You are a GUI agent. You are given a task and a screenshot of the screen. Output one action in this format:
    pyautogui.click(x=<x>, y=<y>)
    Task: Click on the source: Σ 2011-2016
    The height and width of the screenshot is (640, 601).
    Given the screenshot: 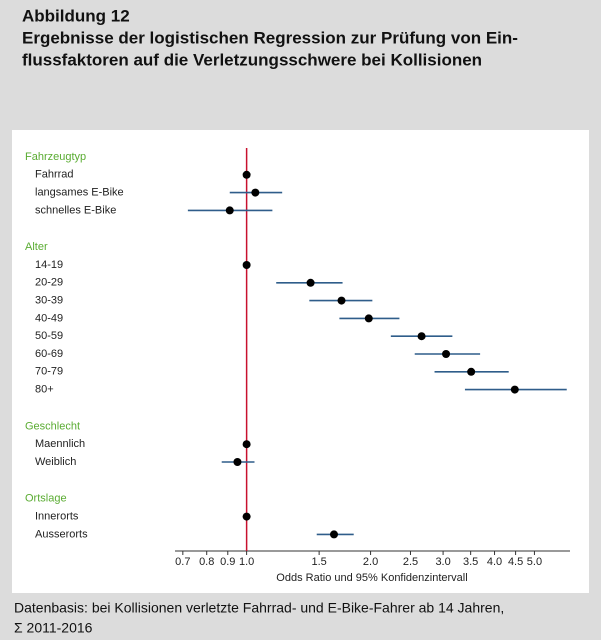 What is the action you would take?
    pyautogui.click(x=53, y=628)
    